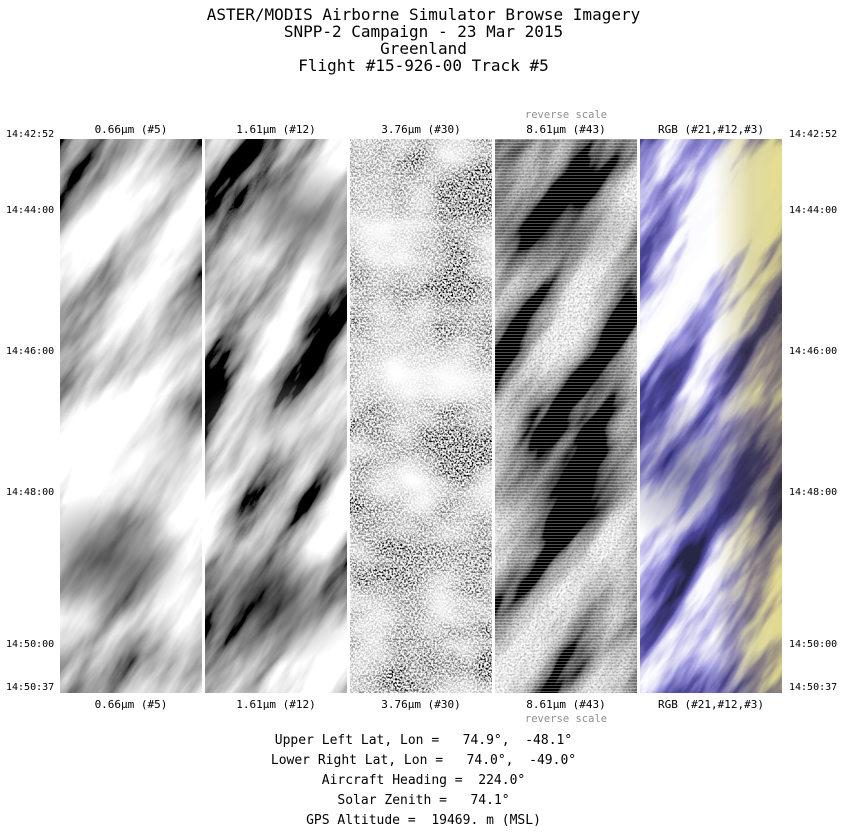 This screenshot has width=847, height=835. I want to click on band-label-bottom-861um: 8.61µm (#43), so click(566, 704).